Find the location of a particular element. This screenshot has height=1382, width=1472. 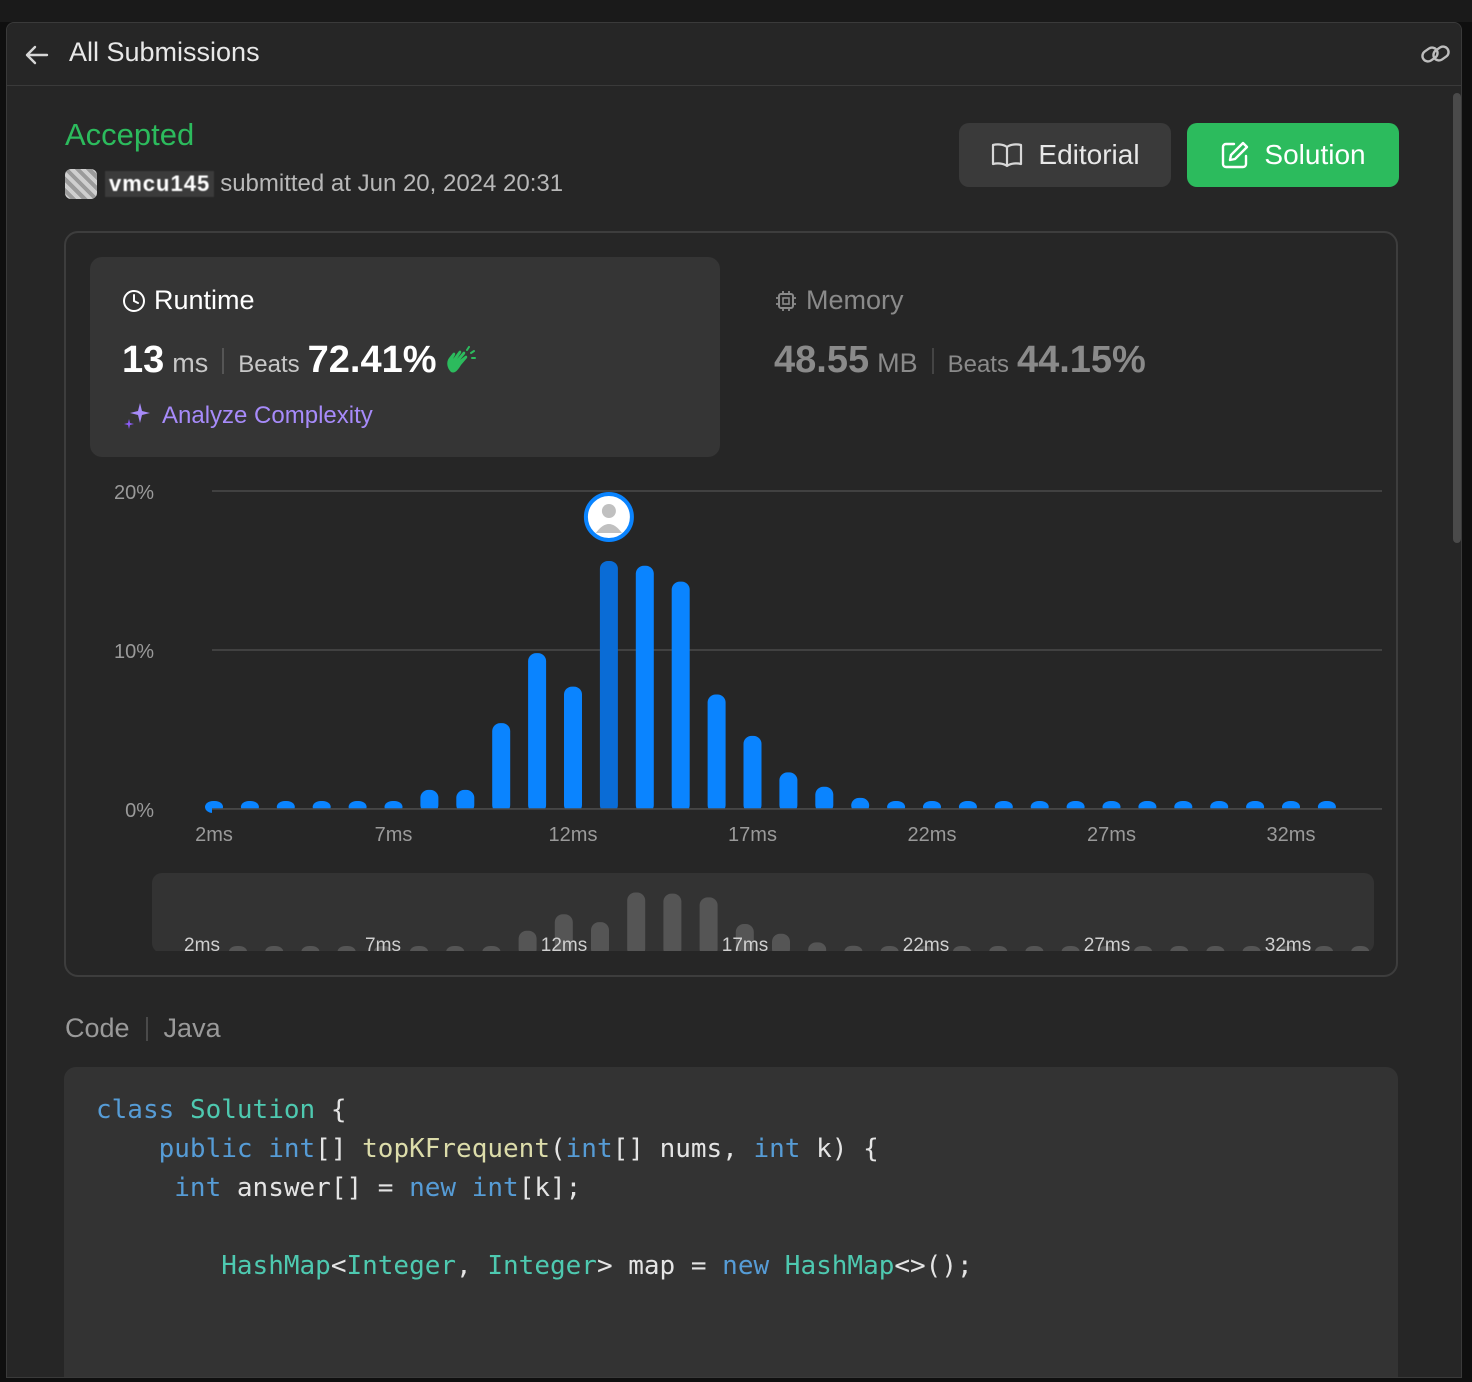

all-submissions-title: All Submissions is located at coordinates (164, 52).